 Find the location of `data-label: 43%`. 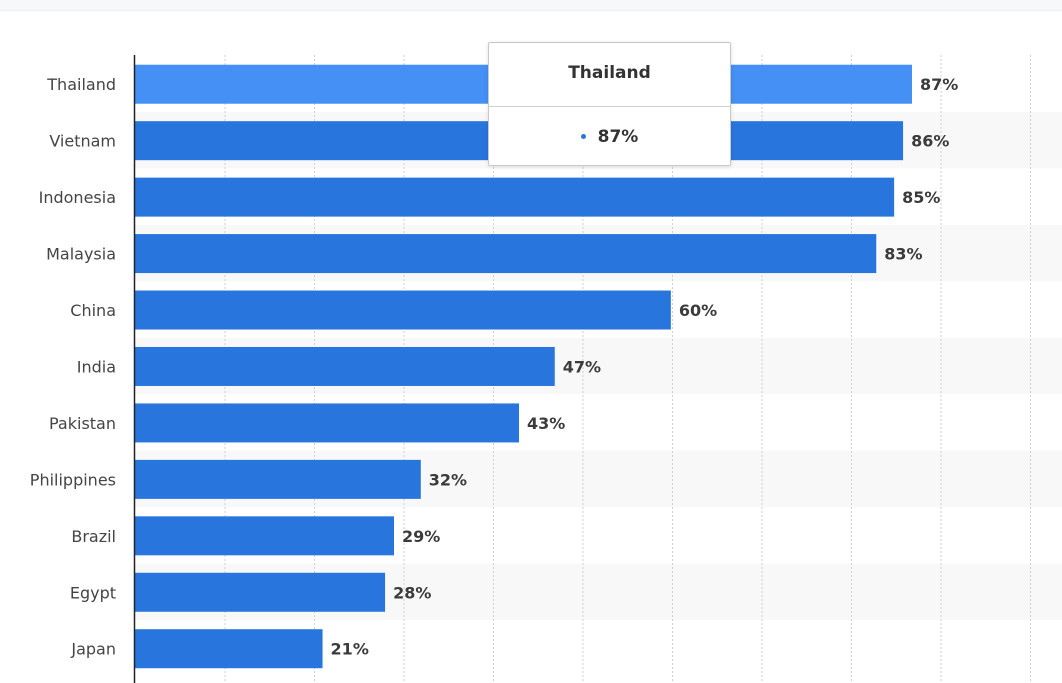

data-label: 43% is located at coordinates (546, 423).